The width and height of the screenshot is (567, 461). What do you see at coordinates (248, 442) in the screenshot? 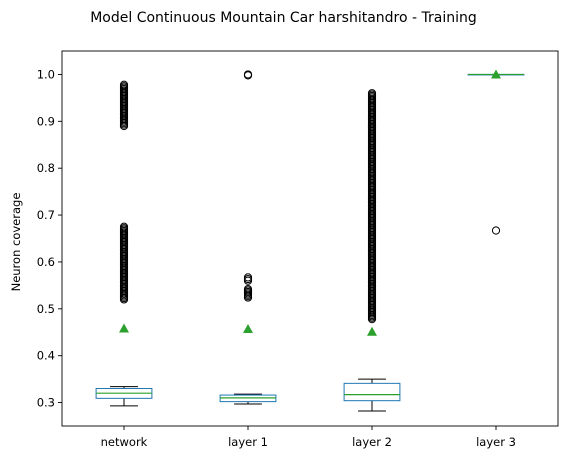
I see `x-tick-label: layer 1` at bounding box center [248, 442].